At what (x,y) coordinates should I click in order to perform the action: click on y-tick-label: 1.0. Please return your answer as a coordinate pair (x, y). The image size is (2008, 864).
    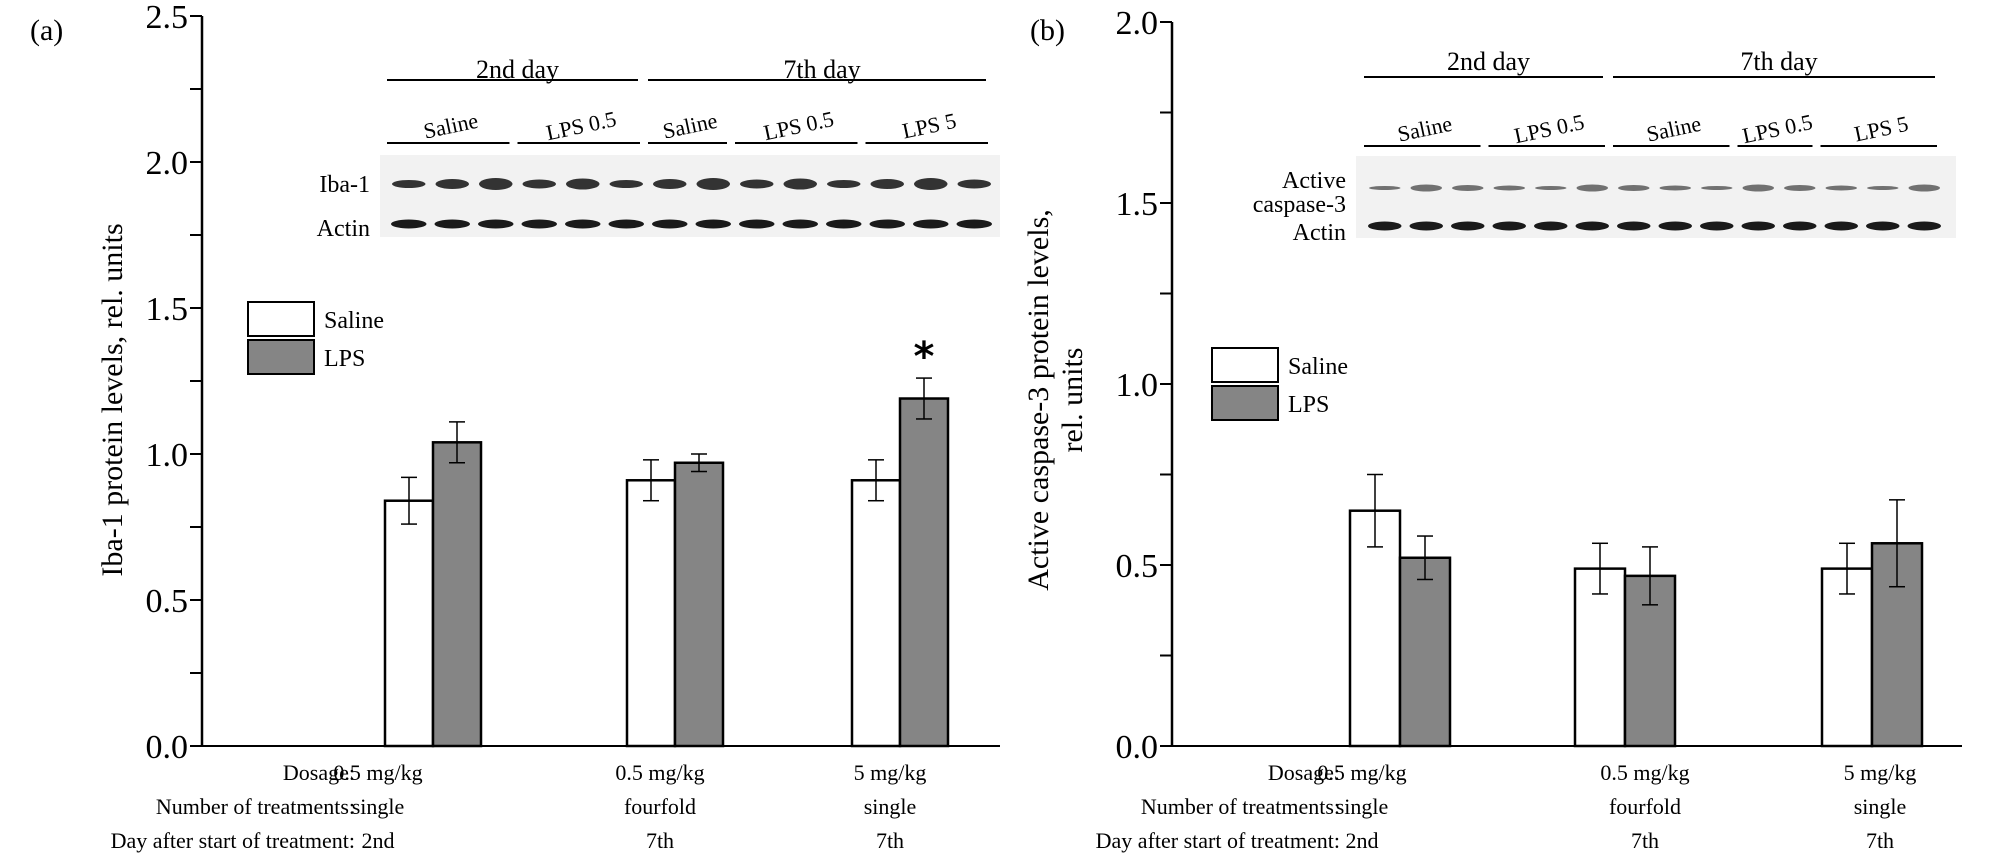
    Looking at the image, I should click on (167, 455).